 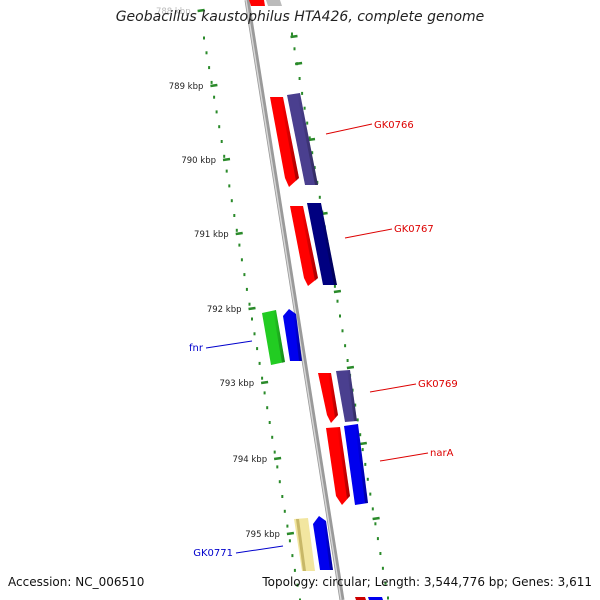 I want to click on kbp-tick-label: 790 kbp, so click(x=198, y=161).